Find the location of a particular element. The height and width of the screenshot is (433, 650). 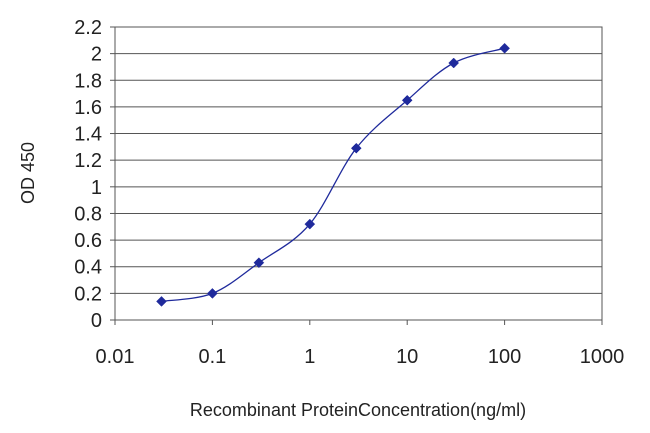

y-tick-label: 0.4 is located at coordinates (88, 268).